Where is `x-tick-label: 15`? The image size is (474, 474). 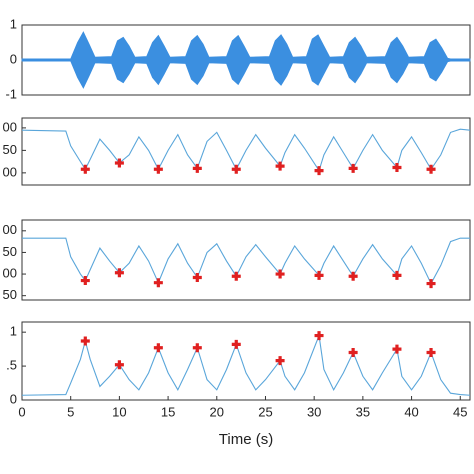 x-tick-label: 15 is located at coordinates (168, 411).